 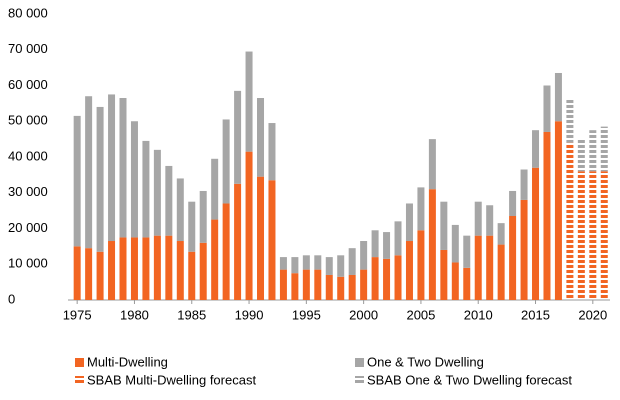 What do you see at coordinates (535, 314) in the screenshot?
I see `x-tick-label: 2015` at bounding box center [535, 314].